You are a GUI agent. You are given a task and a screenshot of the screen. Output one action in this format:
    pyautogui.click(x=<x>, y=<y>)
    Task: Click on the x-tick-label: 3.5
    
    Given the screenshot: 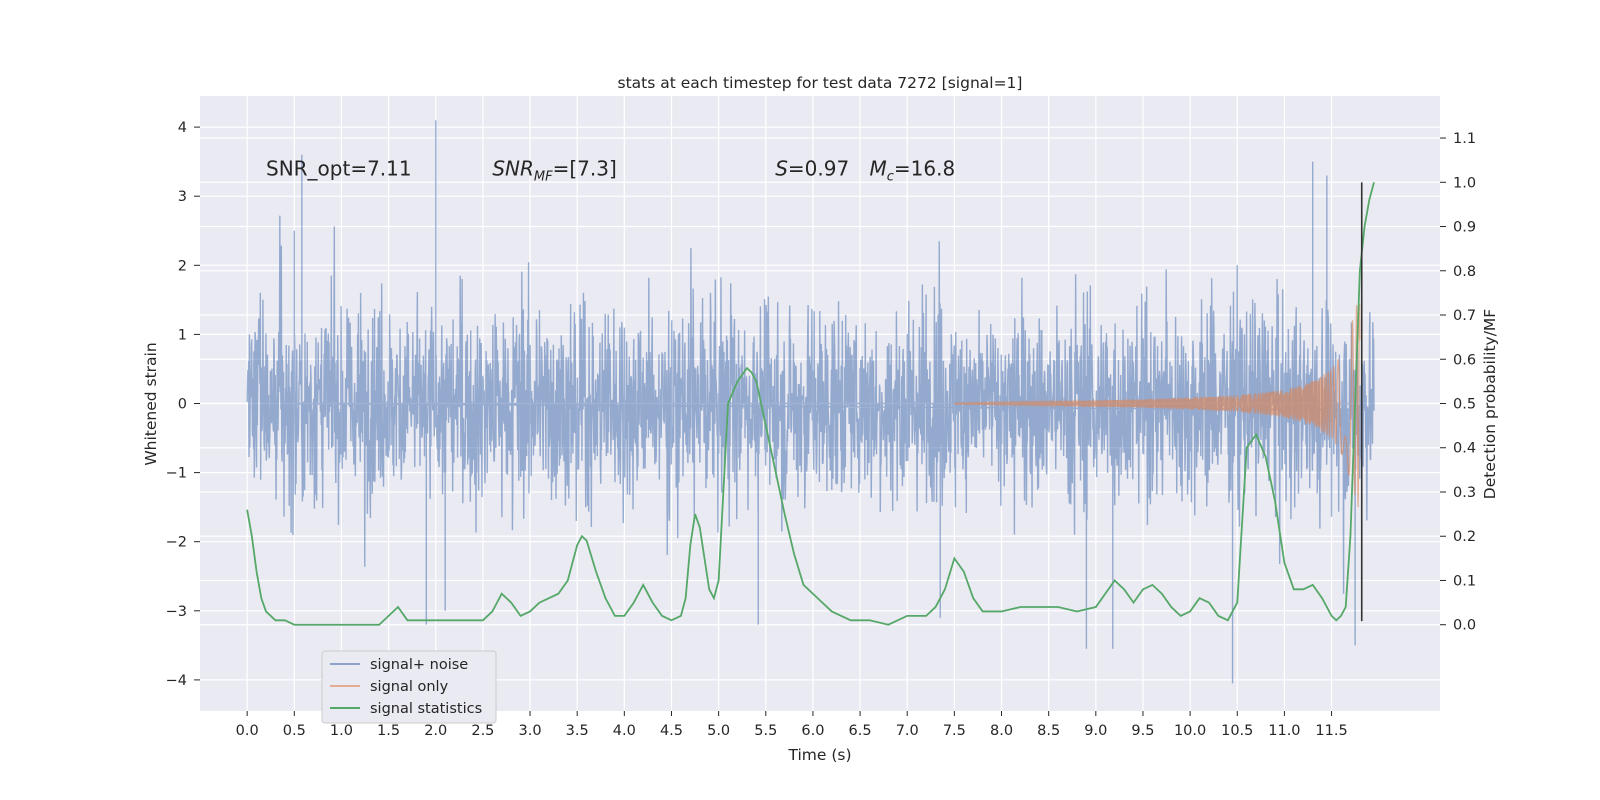 What is the action you would take?
    pyautogui.click(x=577, y=731)
    